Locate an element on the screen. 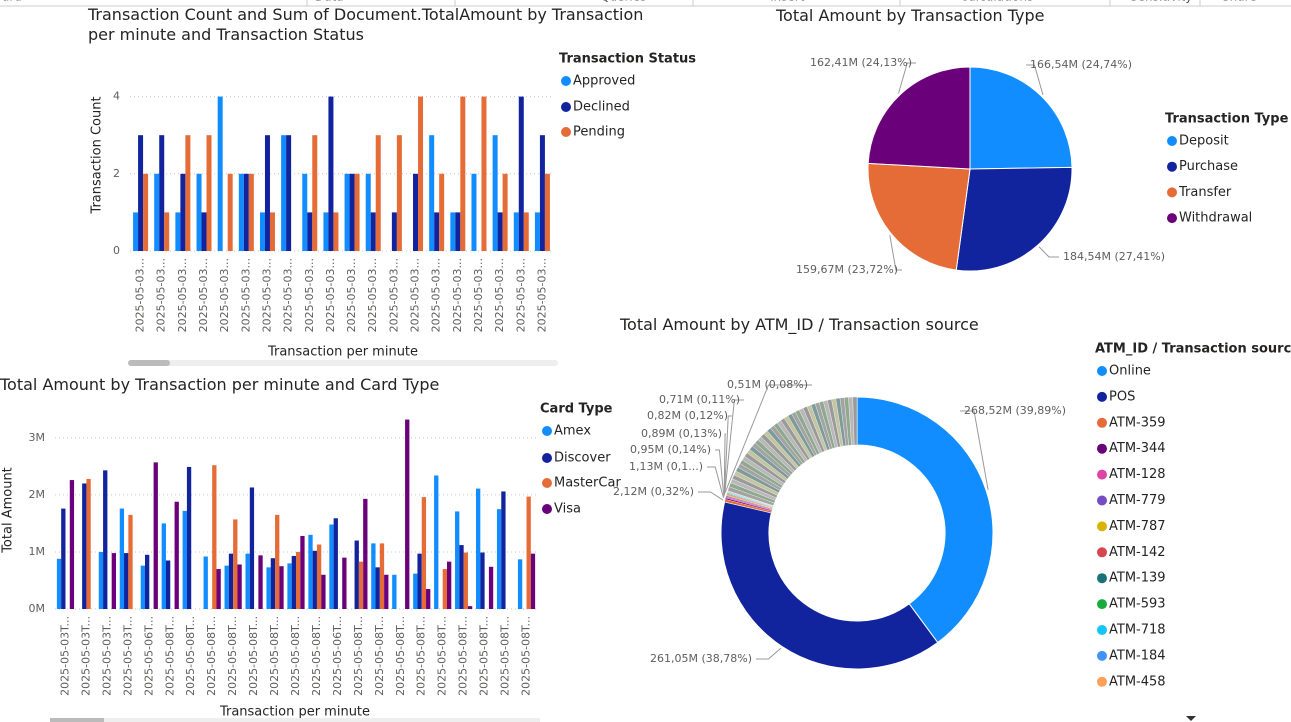 This screenshot has width=1291, height=722. legend-label: Withdrawal is located at coordinates (1215, 218).